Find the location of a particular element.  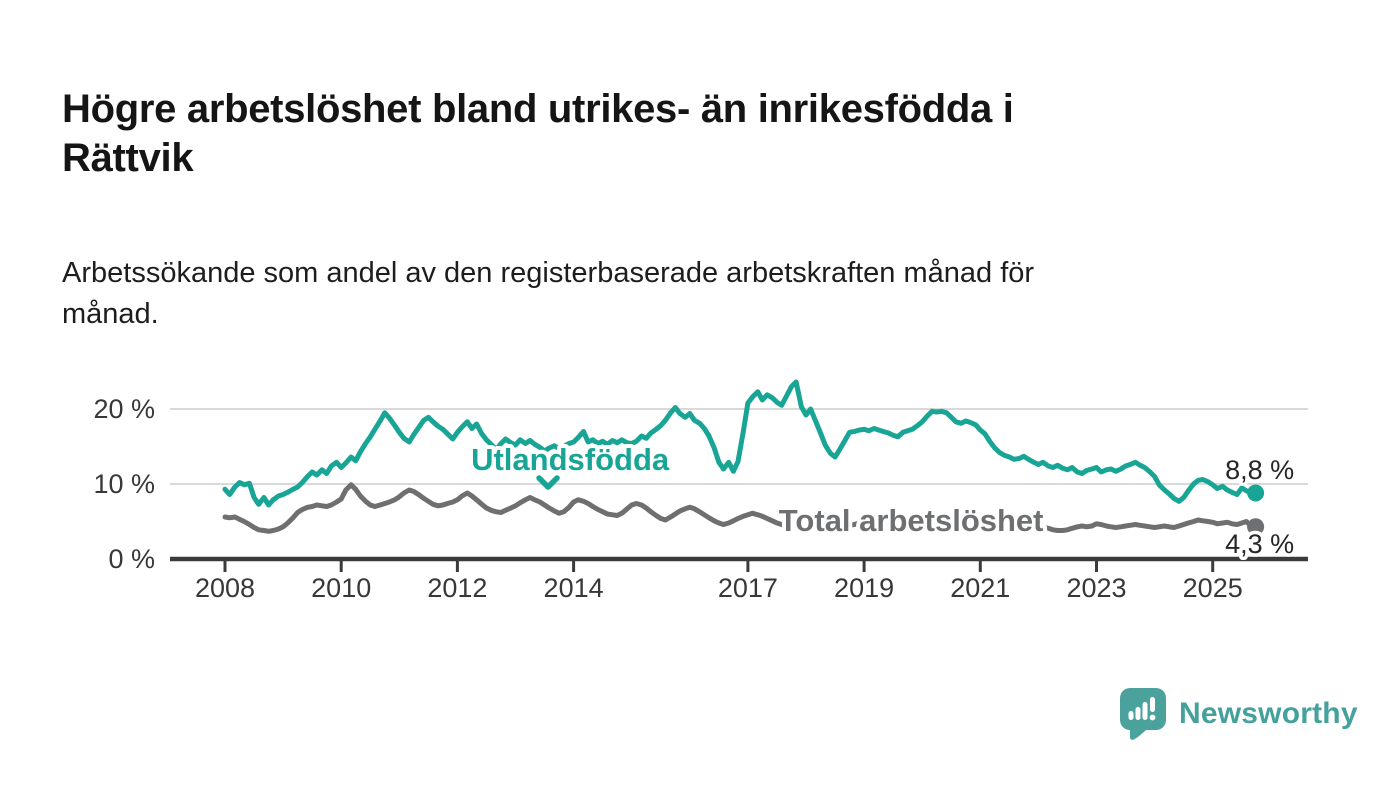

x-tick-label-2012: 2012 is located at coordinates (457, 588).